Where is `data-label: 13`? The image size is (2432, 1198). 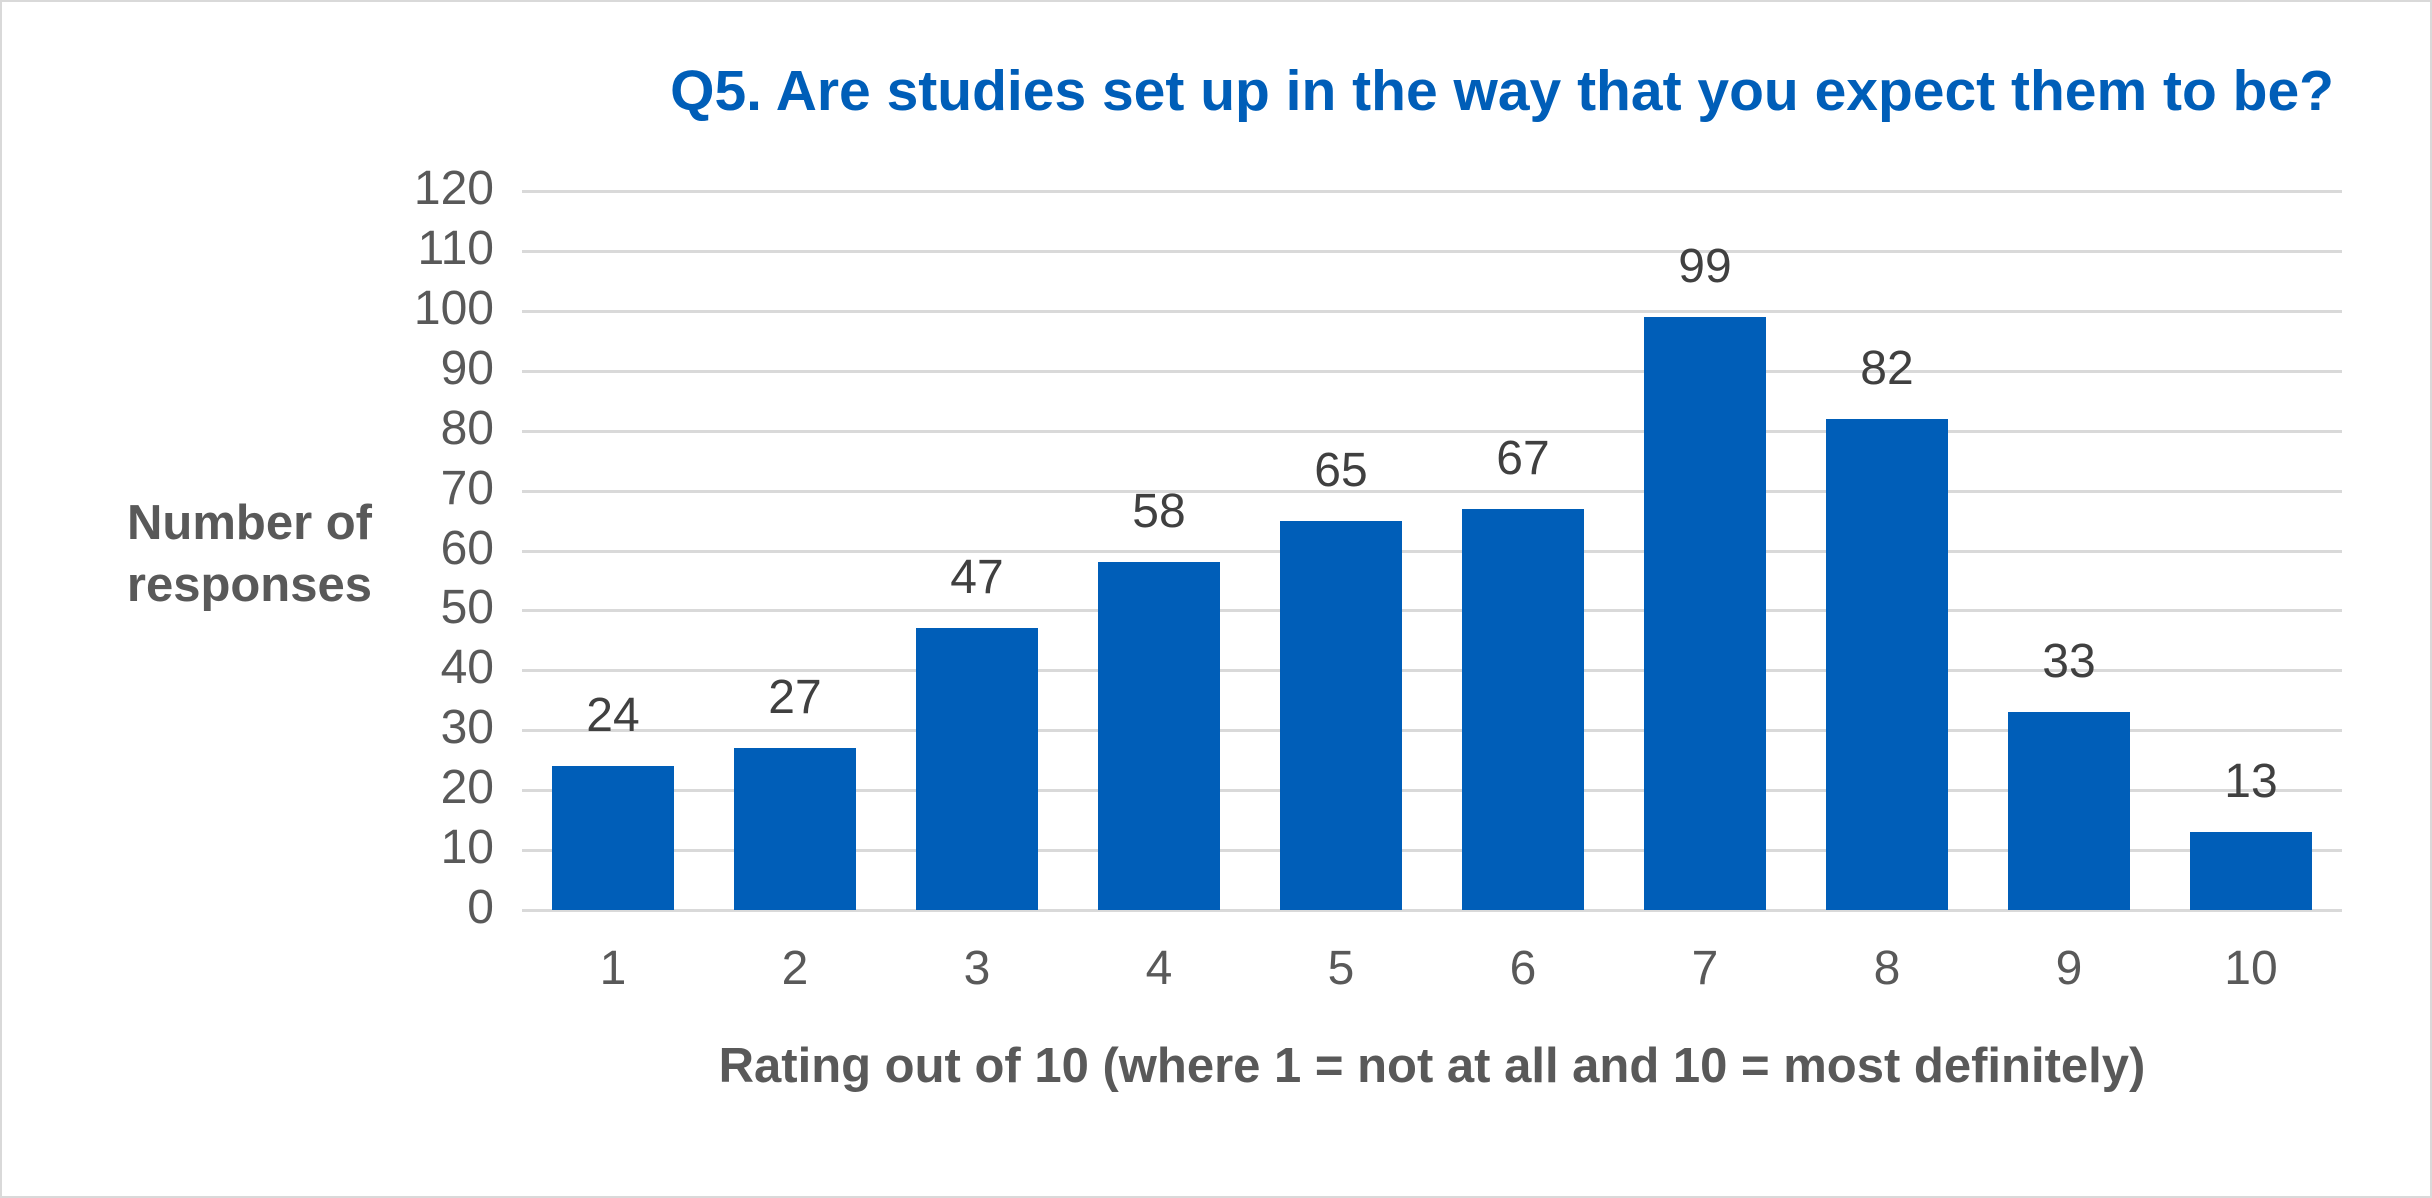 data-label: 13 is located at coordinates (2251, 782).